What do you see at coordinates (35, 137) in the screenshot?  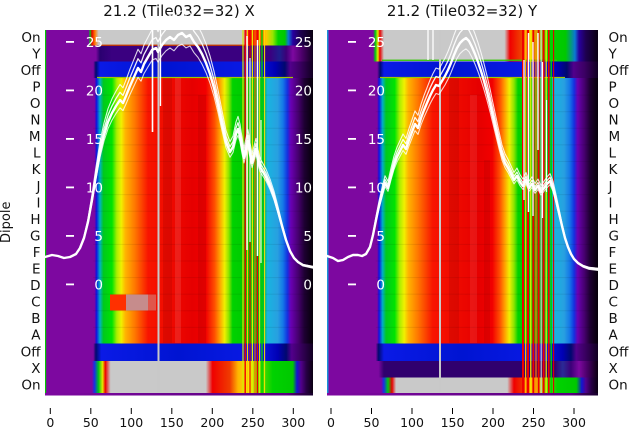 I see `row-label-left-6: M` at bounding box center [35, 137].